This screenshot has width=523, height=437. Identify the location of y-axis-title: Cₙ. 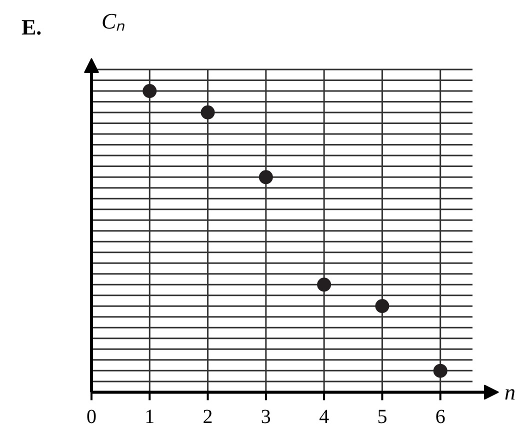
(114, 21).